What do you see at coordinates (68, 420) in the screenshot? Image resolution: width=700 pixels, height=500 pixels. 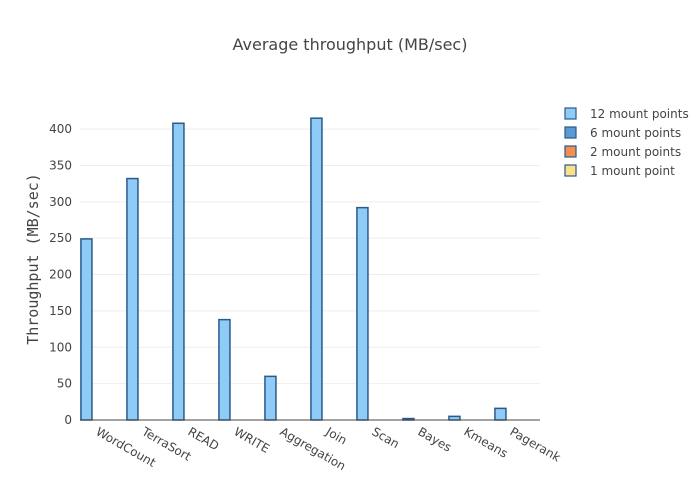 I see `y-tick-label: 0` at bounding box center [68, 420].